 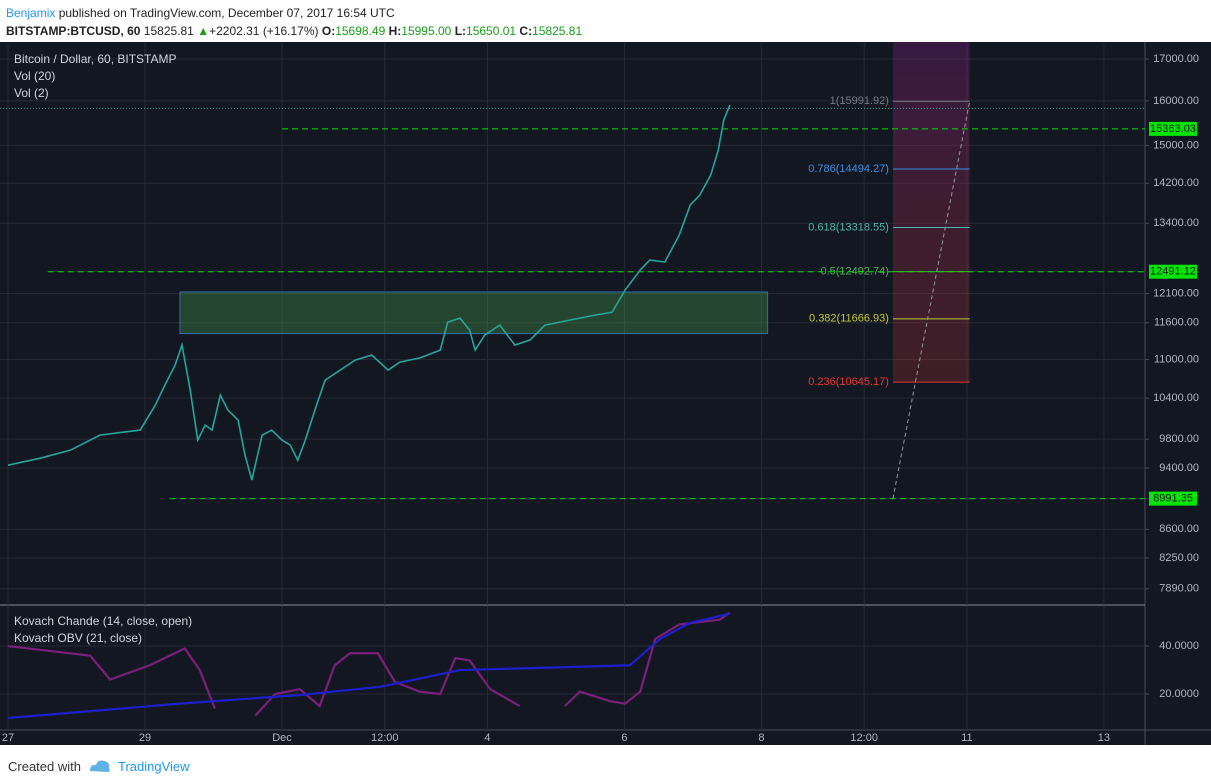 I want to click on y-tick-label: 8600.00, so click(x=1179, y=529).